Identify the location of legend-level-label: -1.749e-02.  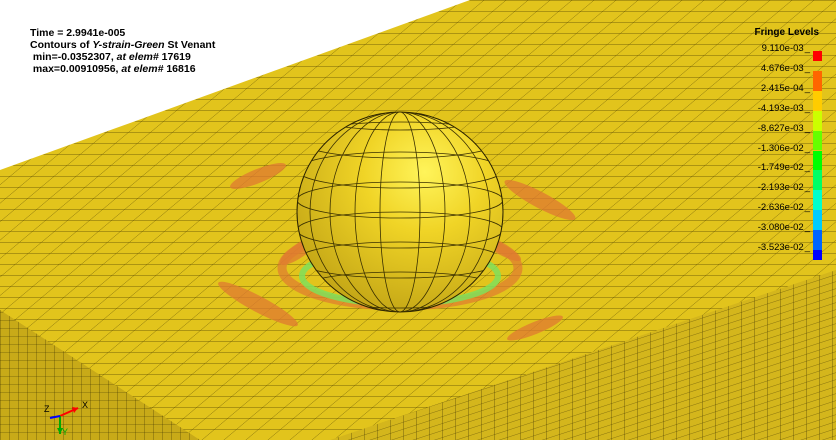
(783, 167).